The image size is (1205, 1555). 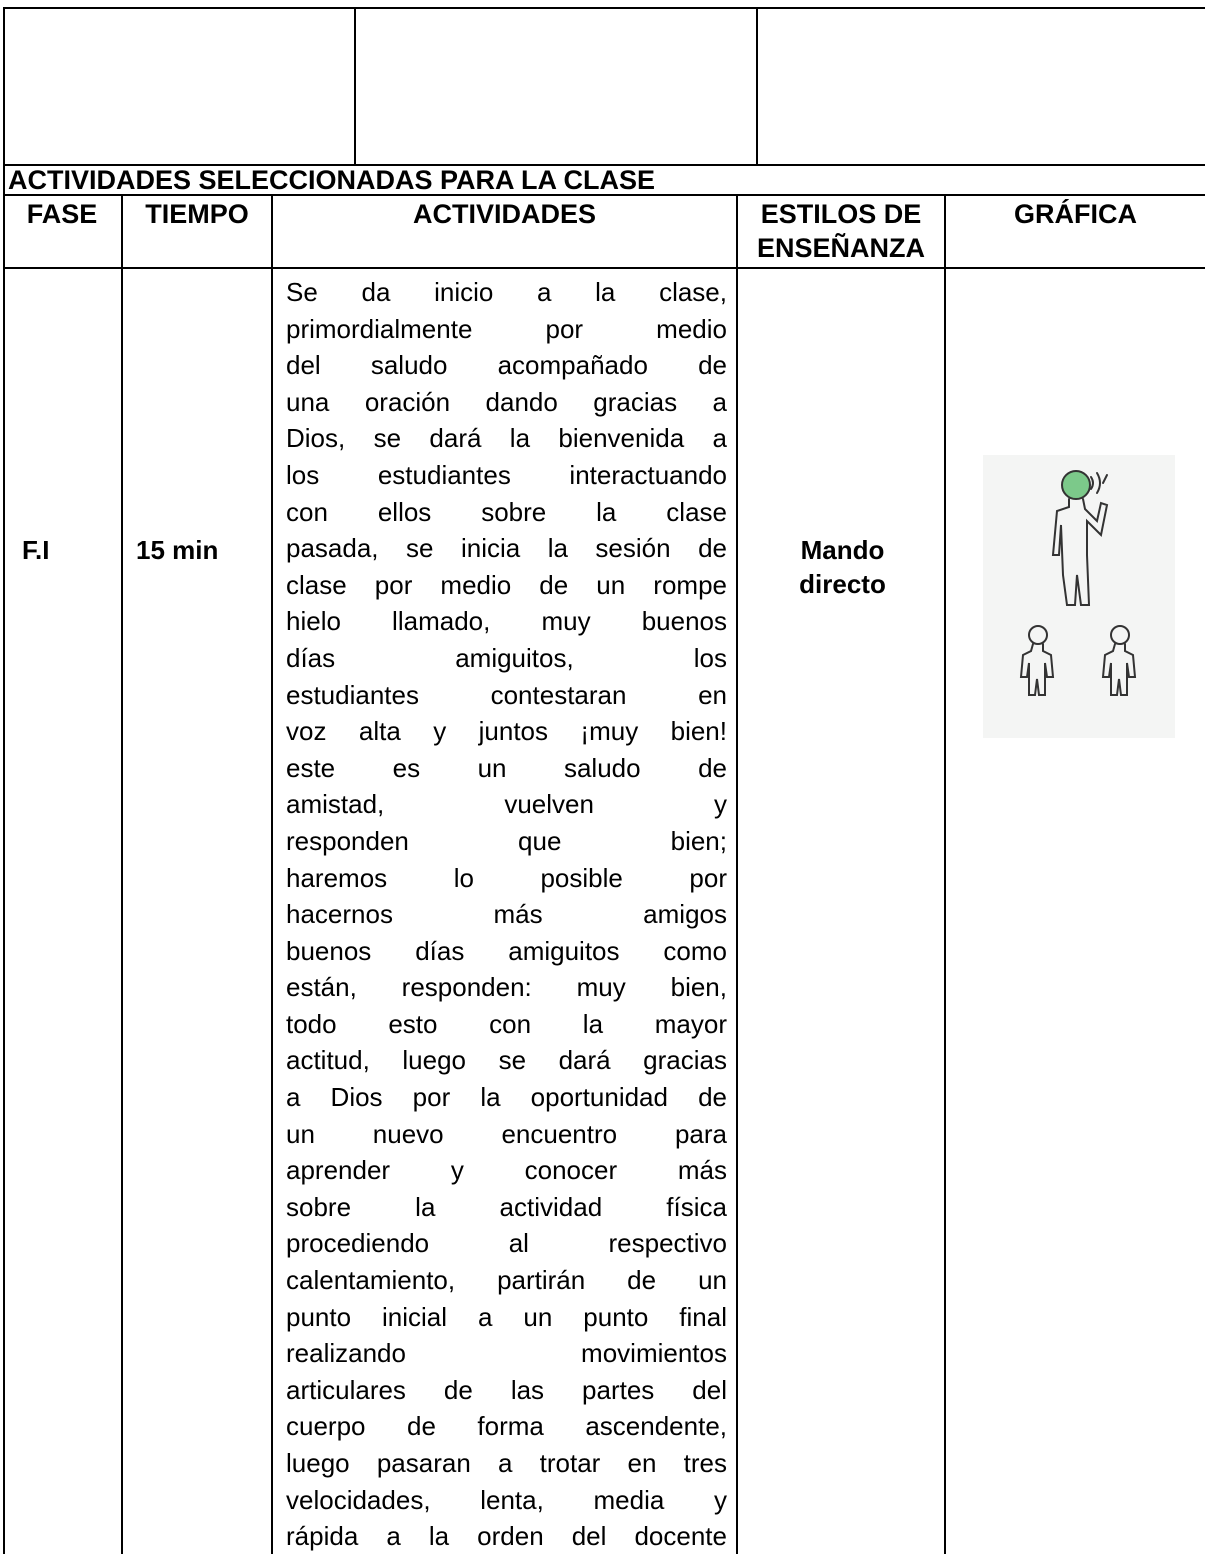 What do you see at coordinates (332, 180) in the screenshot?
I see `section-title: ACTIVIDADES SELECCIONADAS PARA LA CLASE` at bounding box center [332, 180].